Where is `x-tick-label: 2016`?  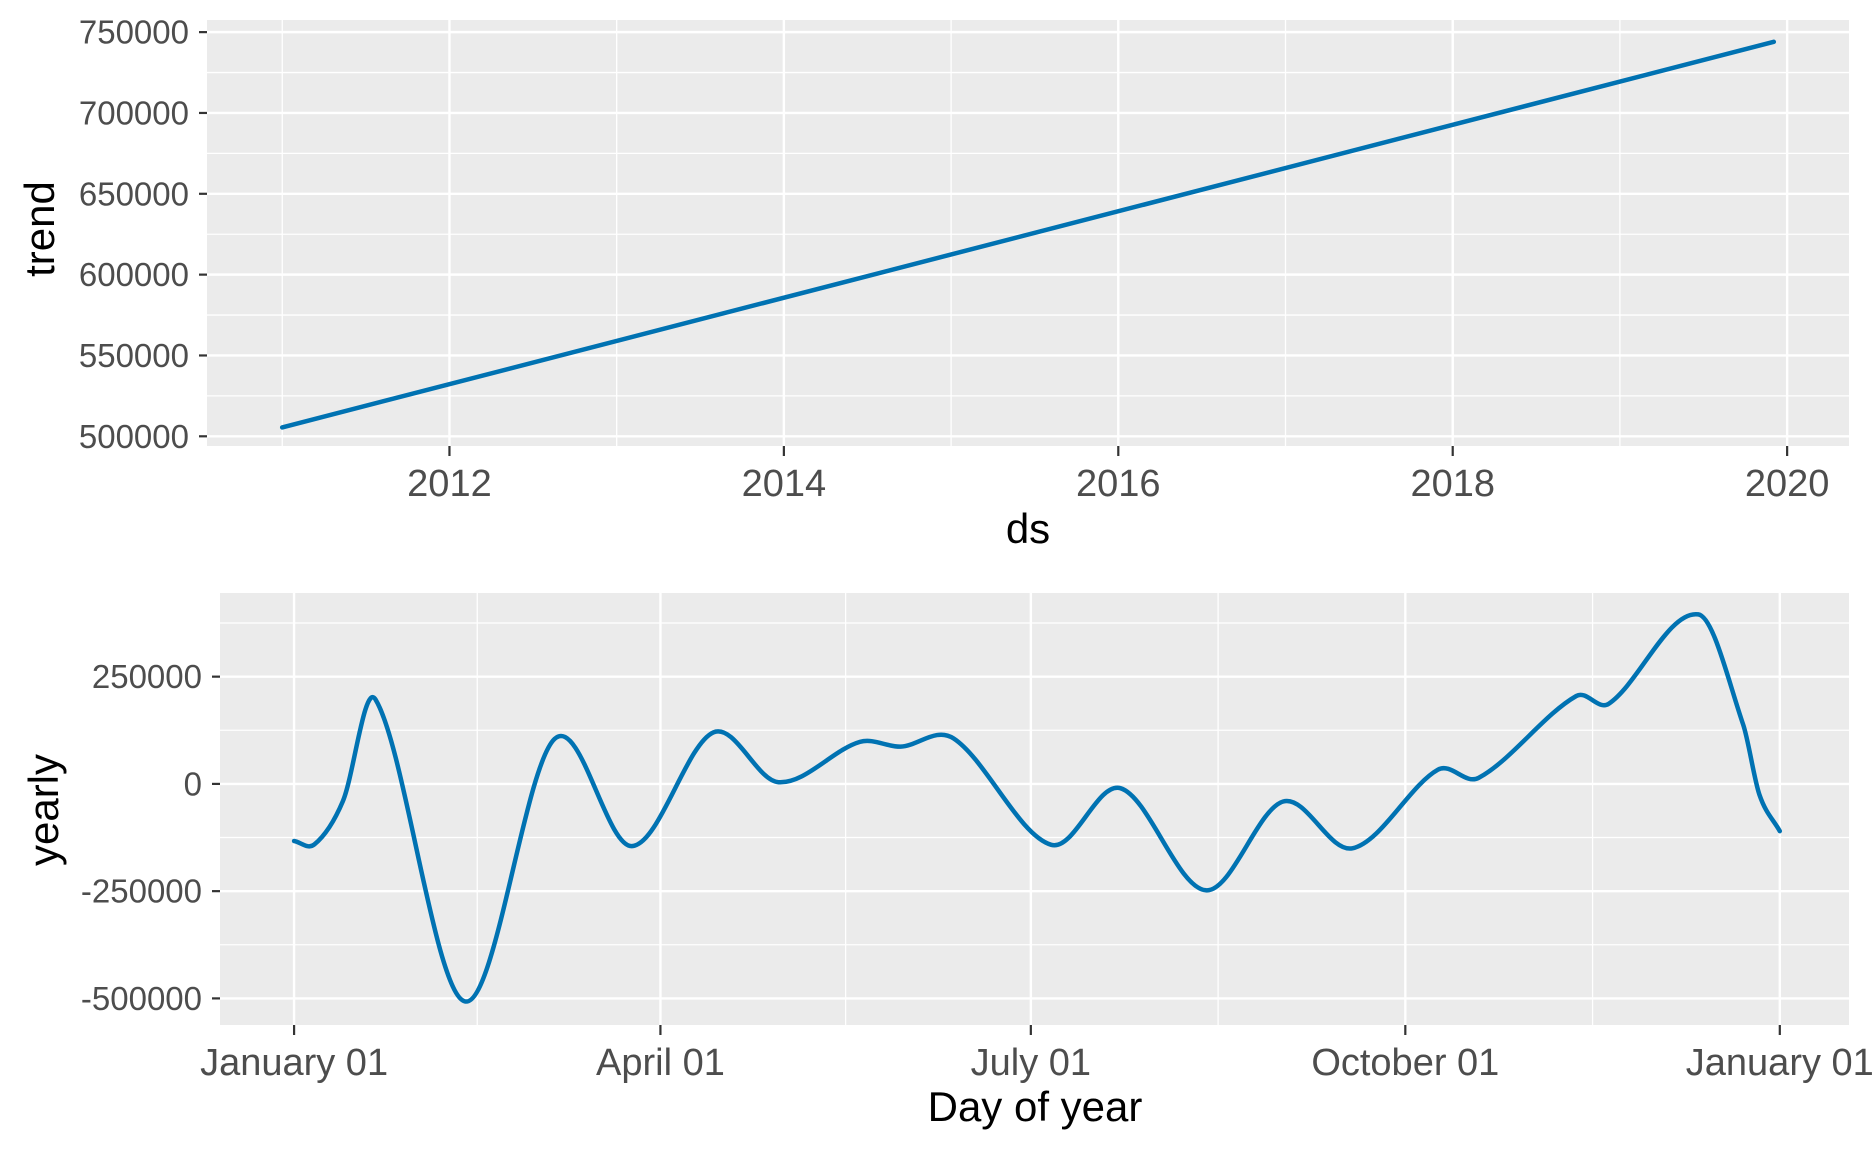 x-tick-label: 2016 is located at coordinates (1118, 484).